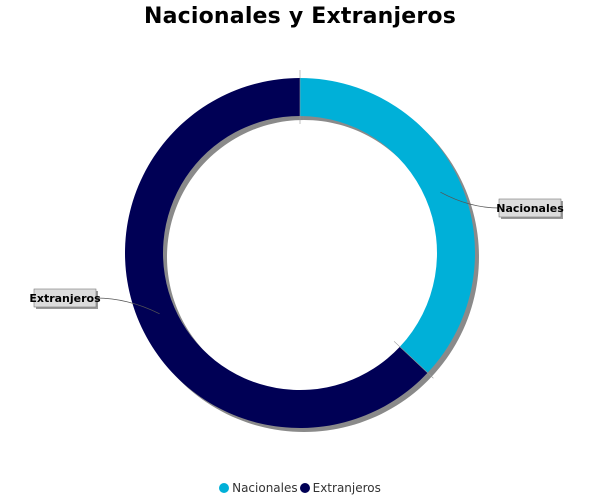 The height and width of the screenshot is (500, 600). I want to click on legend-label: Nacionales, so click(265, 488).